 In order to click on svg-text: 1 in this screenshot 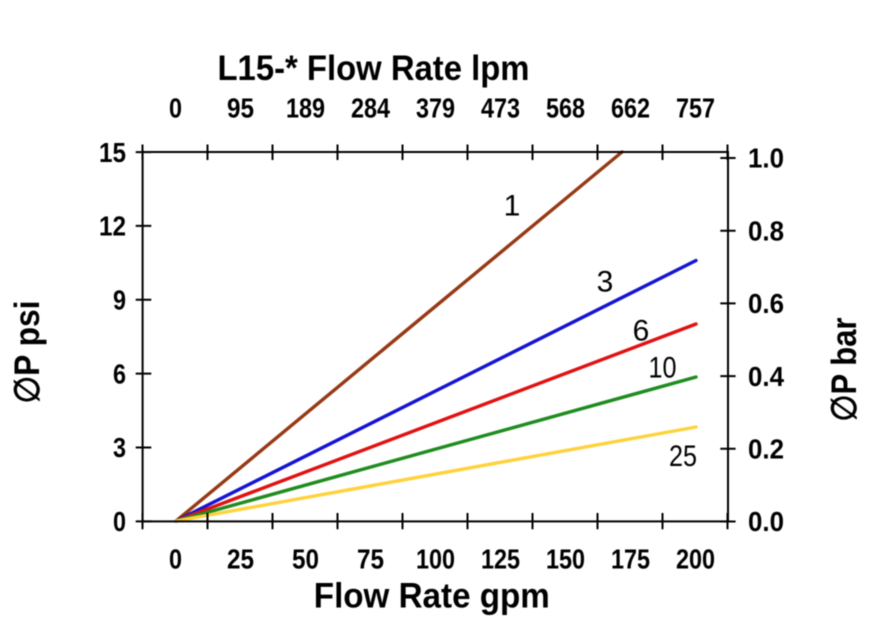, I will do `click(512, 205)`.